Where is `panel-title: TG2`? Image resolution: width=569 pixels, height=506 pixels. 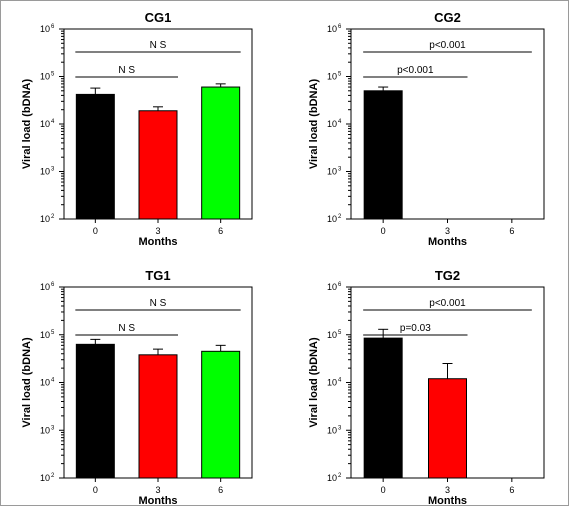
panel-title: TG2 is located at coordinates (447, 275).